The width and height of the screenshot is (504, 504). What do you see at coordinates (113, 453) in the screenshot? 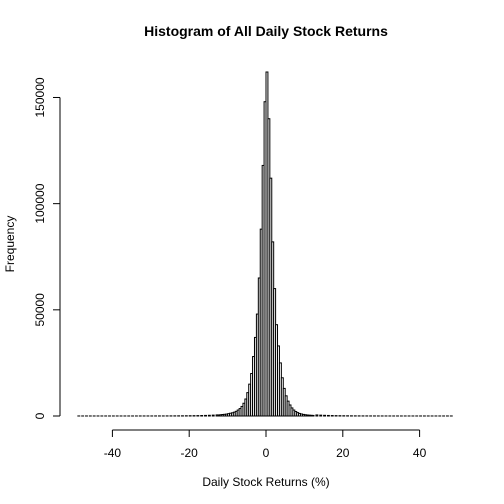
I see `x-tick-label: -40` at bounding box center [113, 453].